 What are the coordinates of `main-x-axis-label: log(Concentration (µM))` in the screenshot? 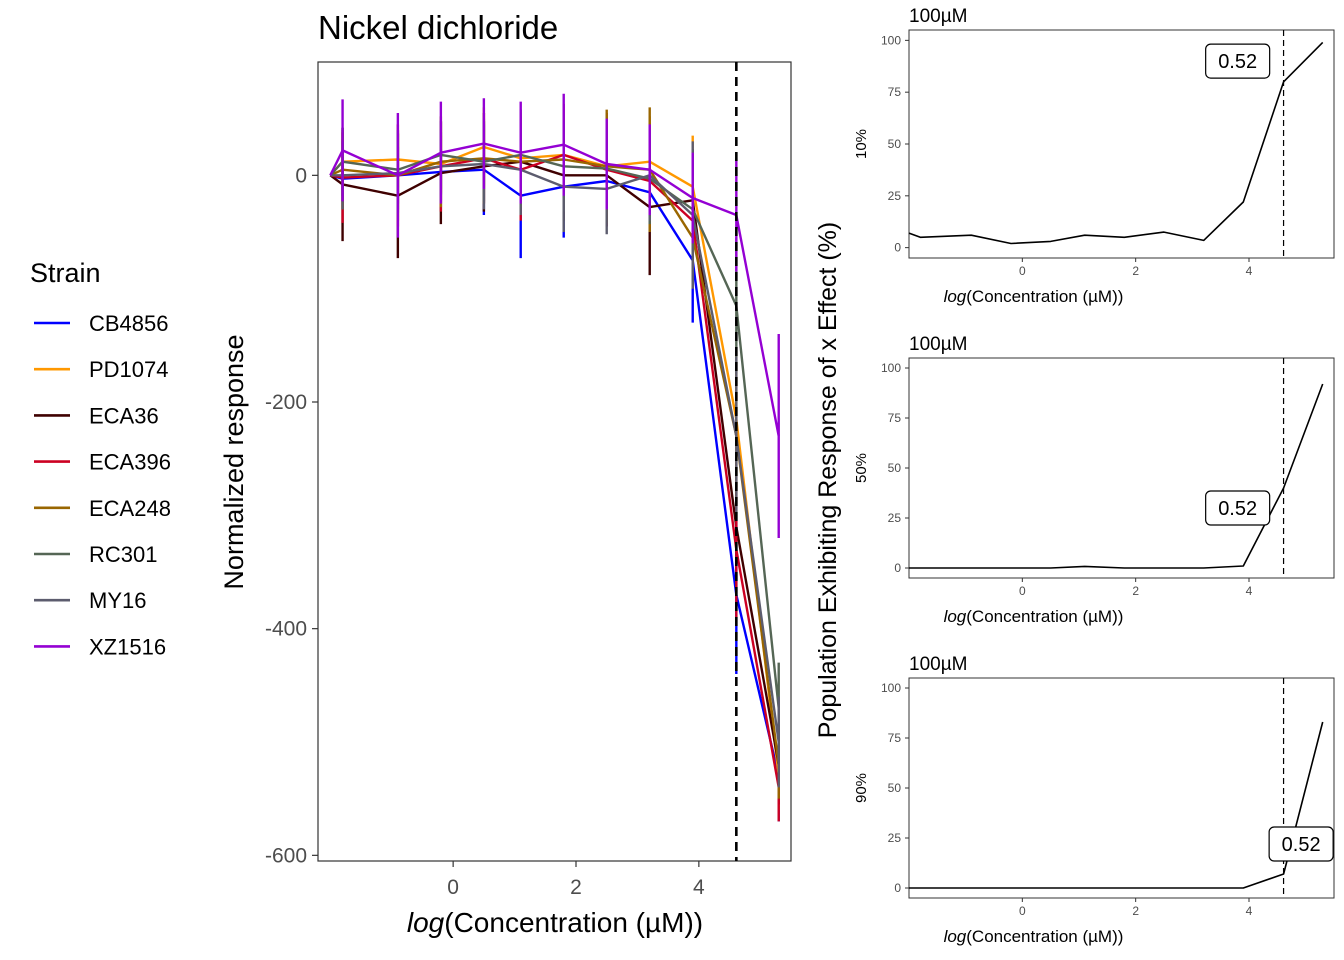 It's located at (555, 922).